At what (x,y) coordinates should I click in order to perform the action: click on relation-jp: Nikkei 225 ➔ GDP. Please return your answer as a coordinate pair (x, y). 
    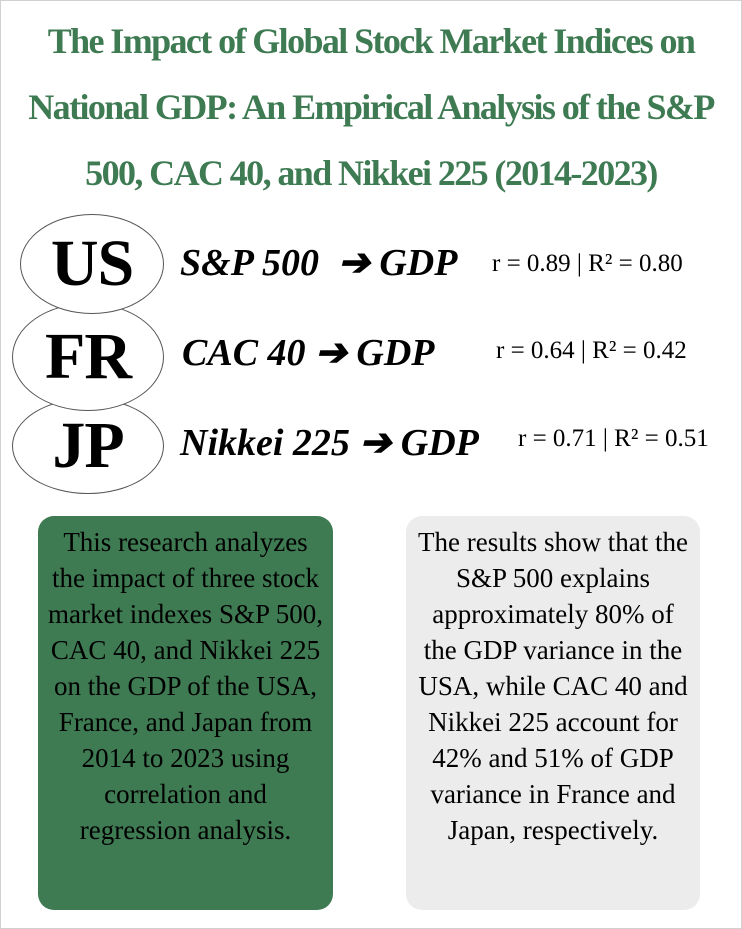
    Looking at the image, I should click on (329, 443).